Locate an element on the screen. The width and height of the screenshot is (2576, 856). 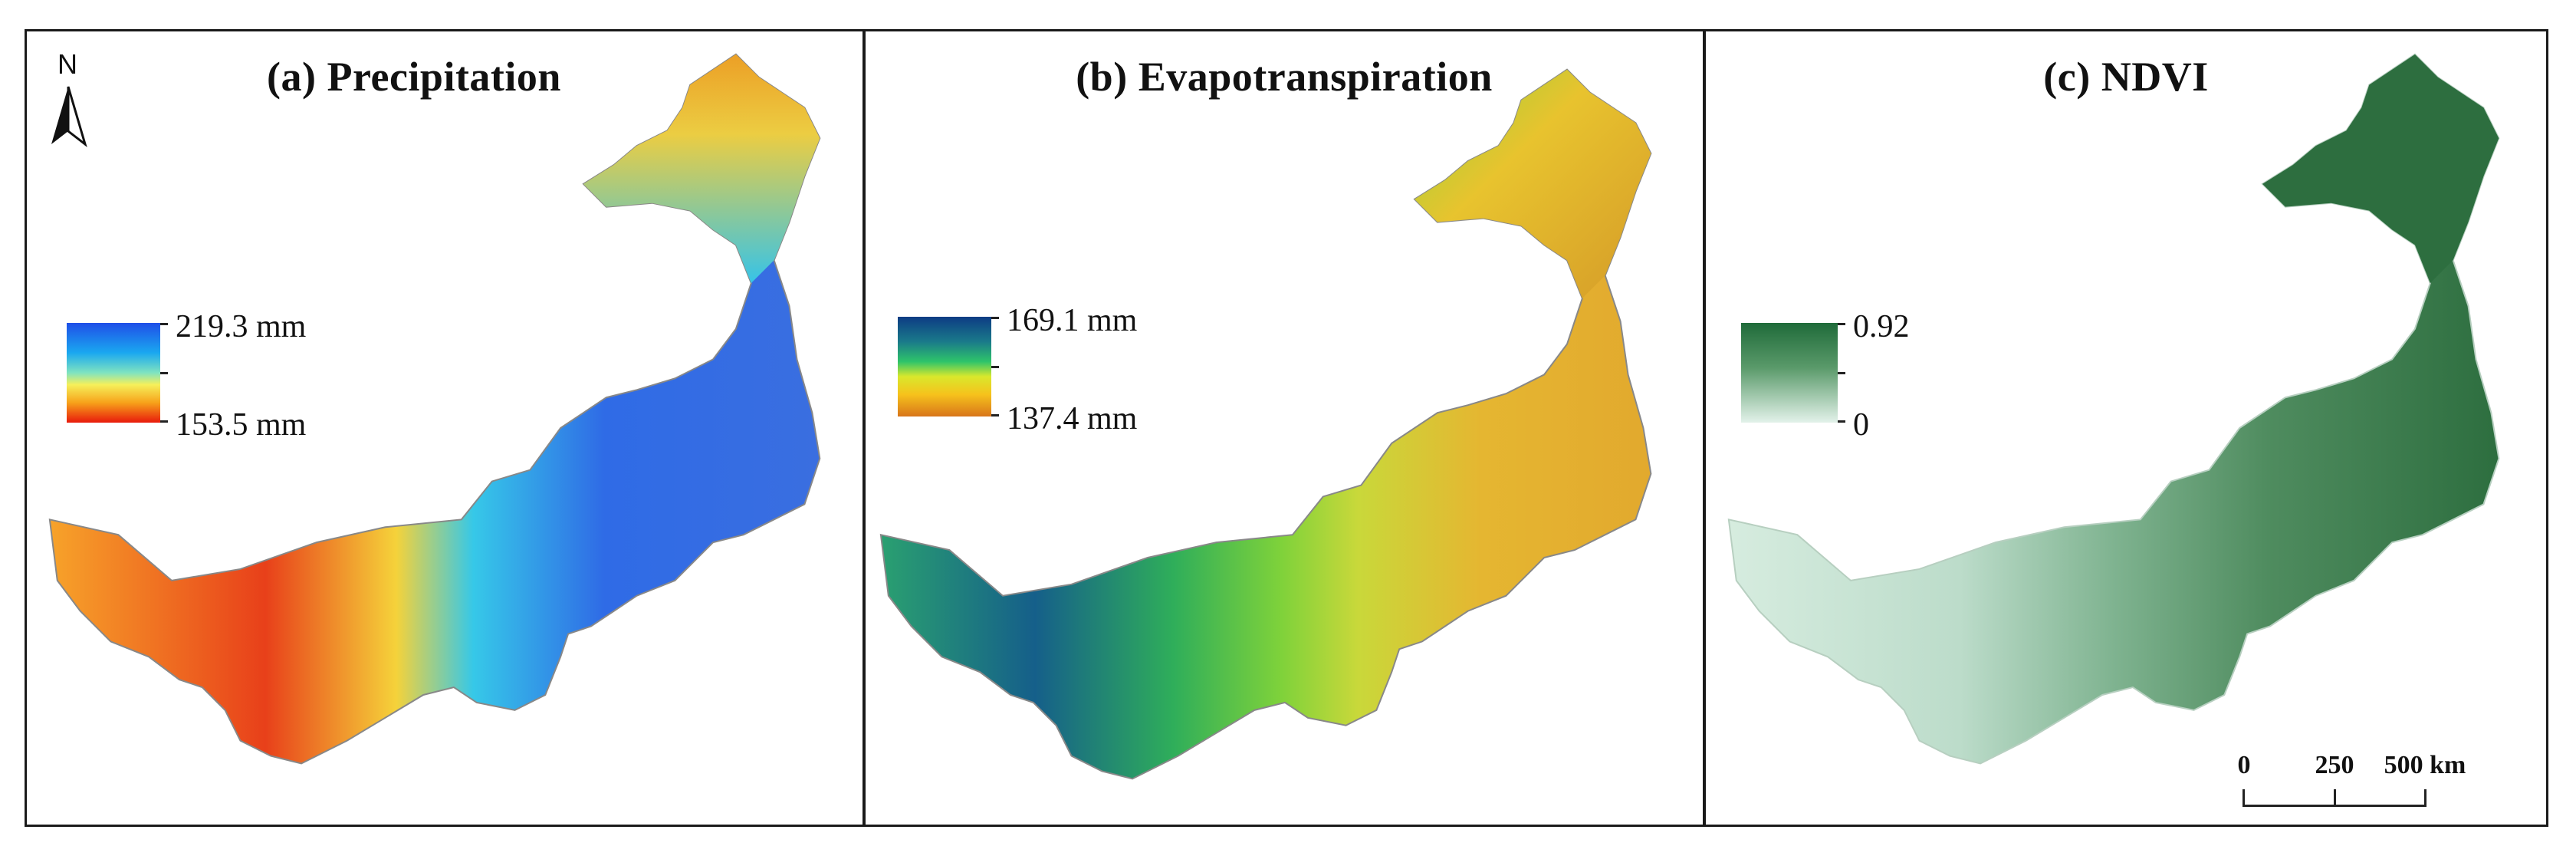
scale-label-0: 0 is located at coordinates (2244, 765).